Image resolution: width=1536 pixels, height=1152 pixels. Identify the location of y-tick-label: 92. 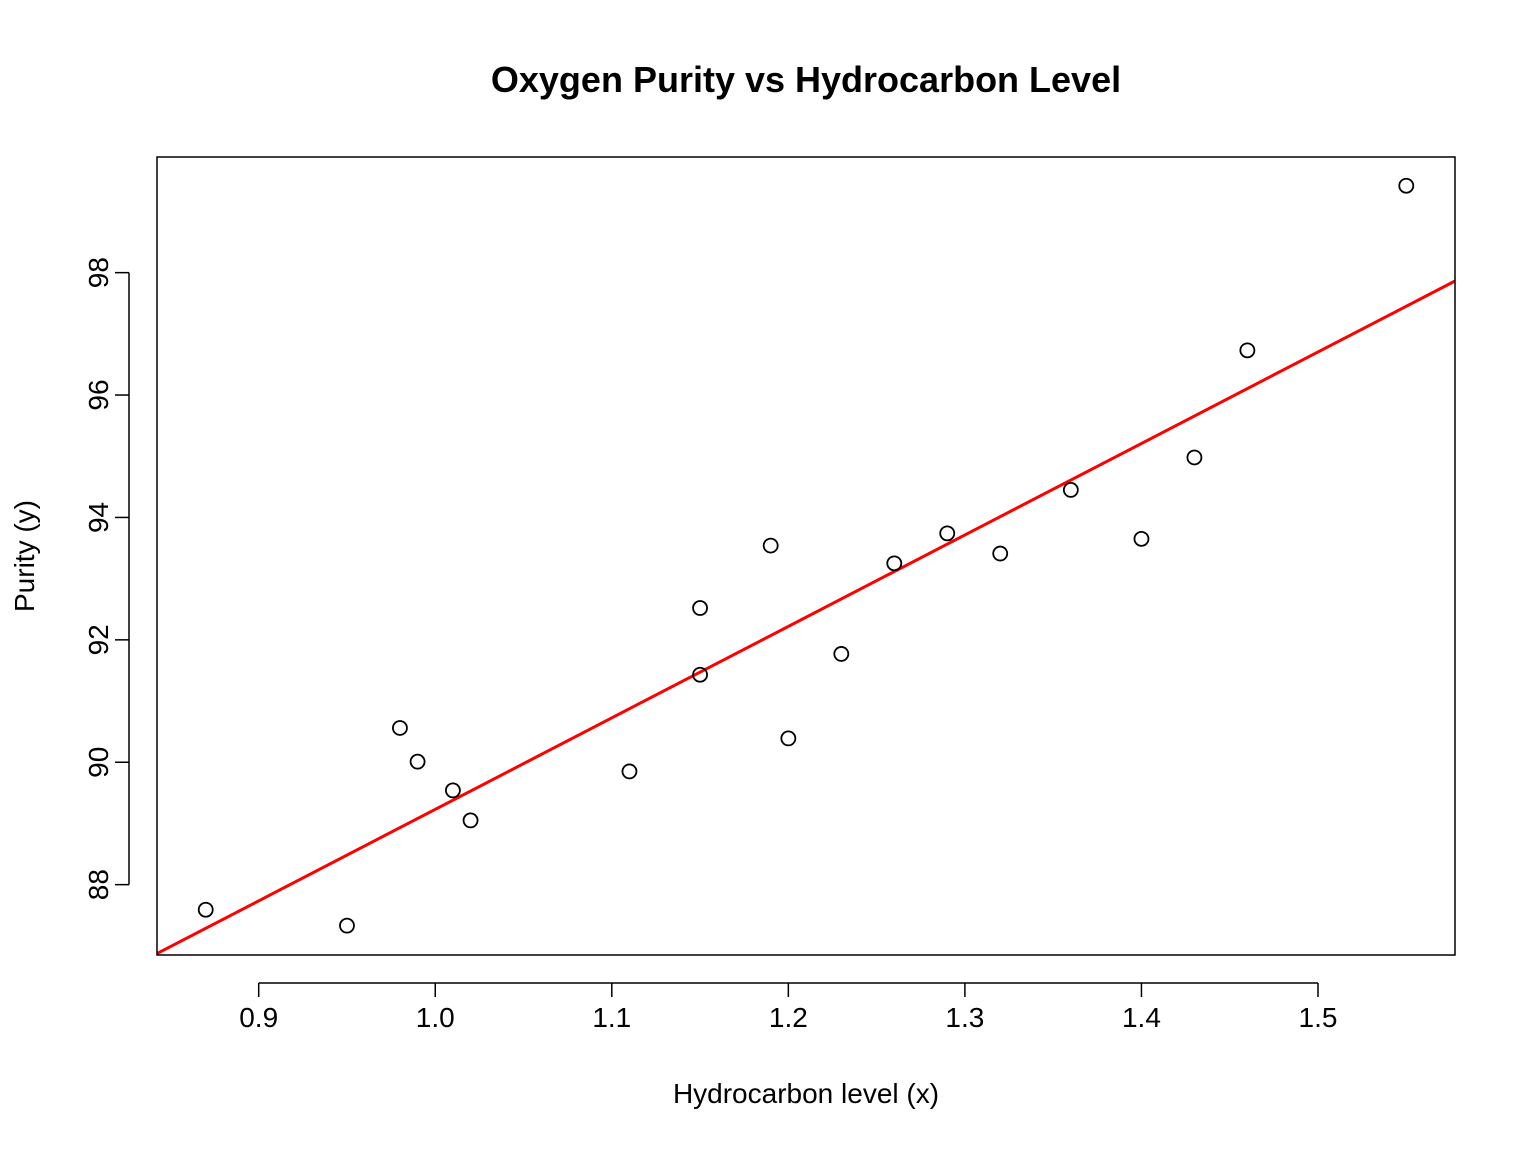
(98, 639).